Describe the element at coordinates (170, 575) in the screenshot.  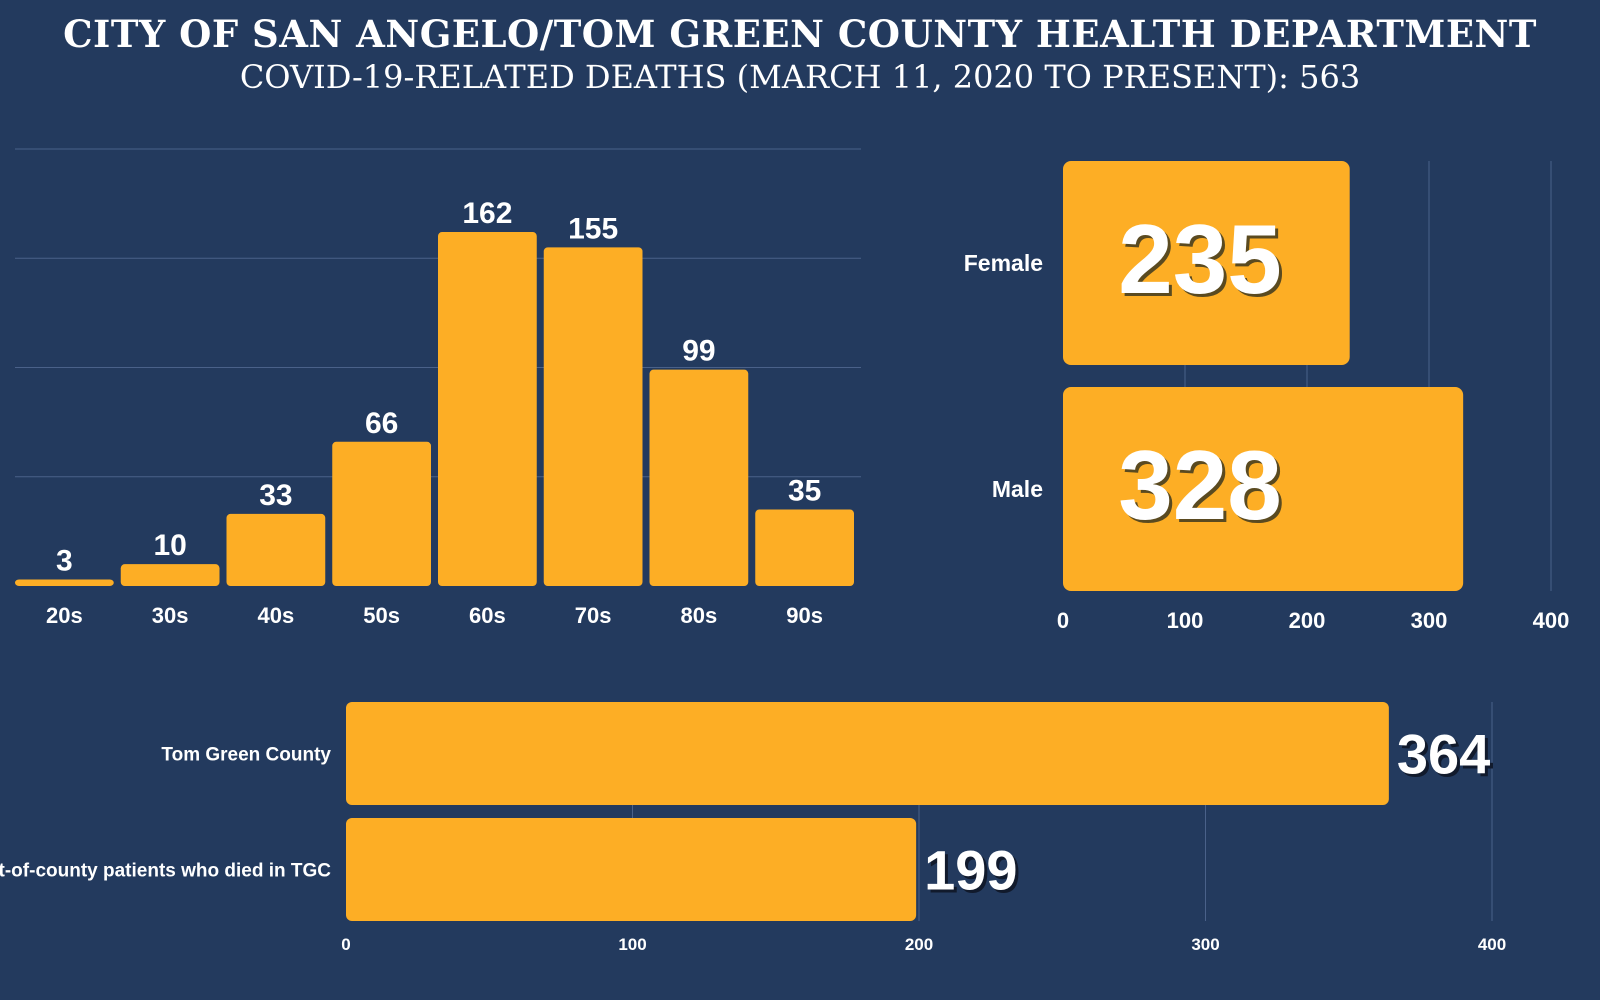
I see `bar-30s` at that location.